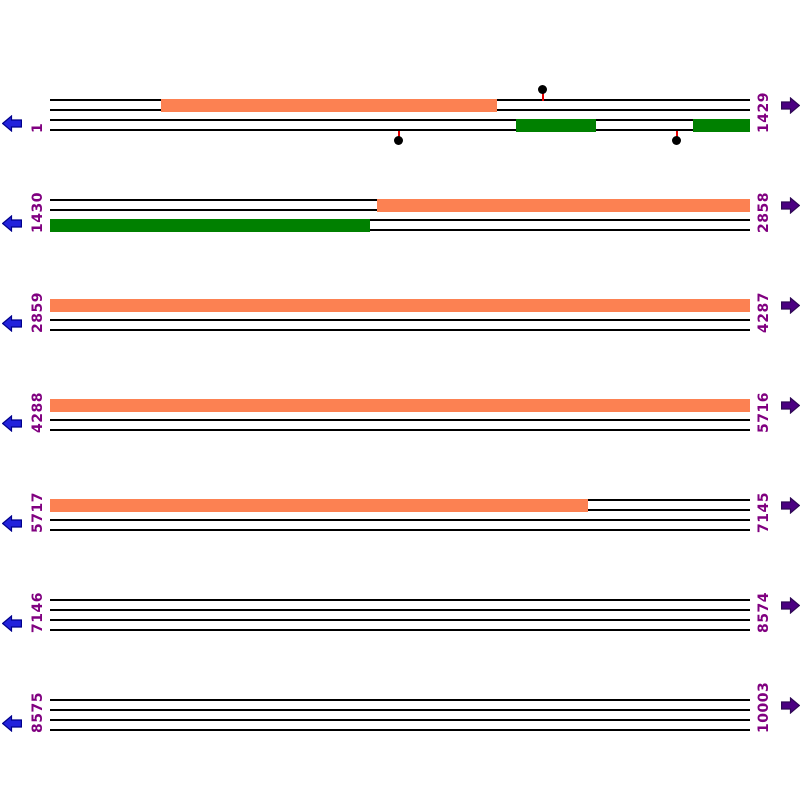 The height and width of the screenshot is (800, 800). I want to click on row-start-label: 7146, so click(38, 612).